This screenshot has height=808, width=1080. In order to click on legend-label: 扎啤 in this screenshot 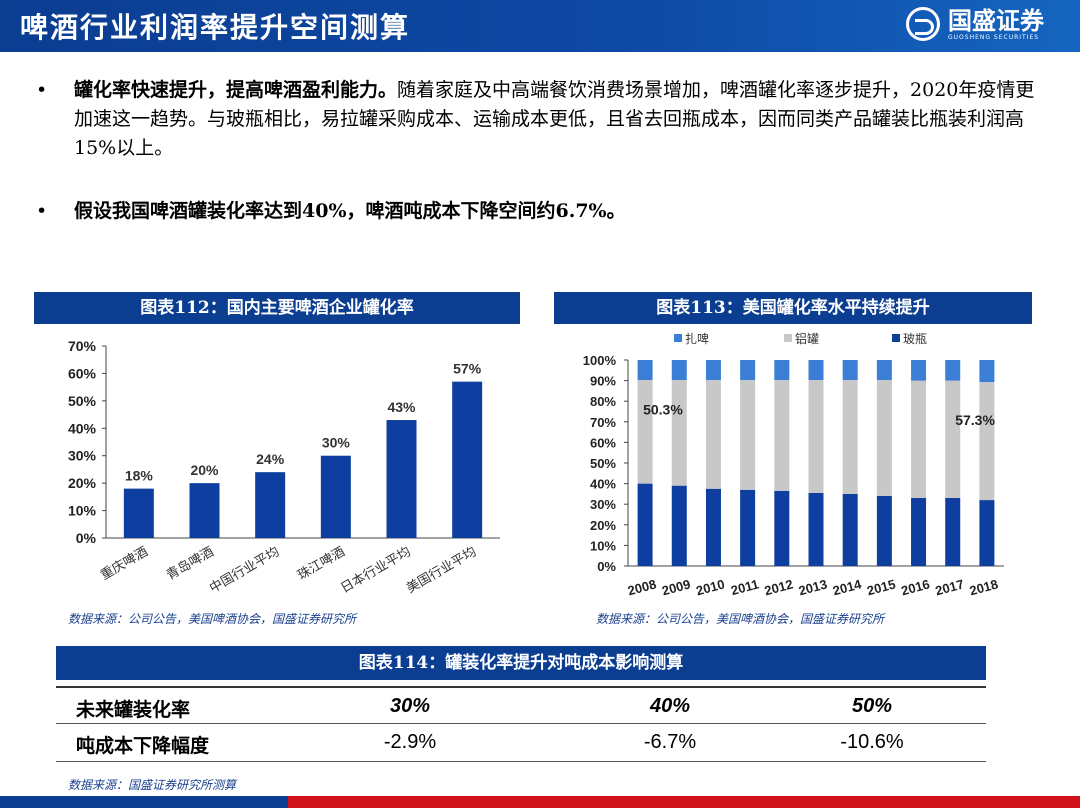, I will do `click(697, 338)`.